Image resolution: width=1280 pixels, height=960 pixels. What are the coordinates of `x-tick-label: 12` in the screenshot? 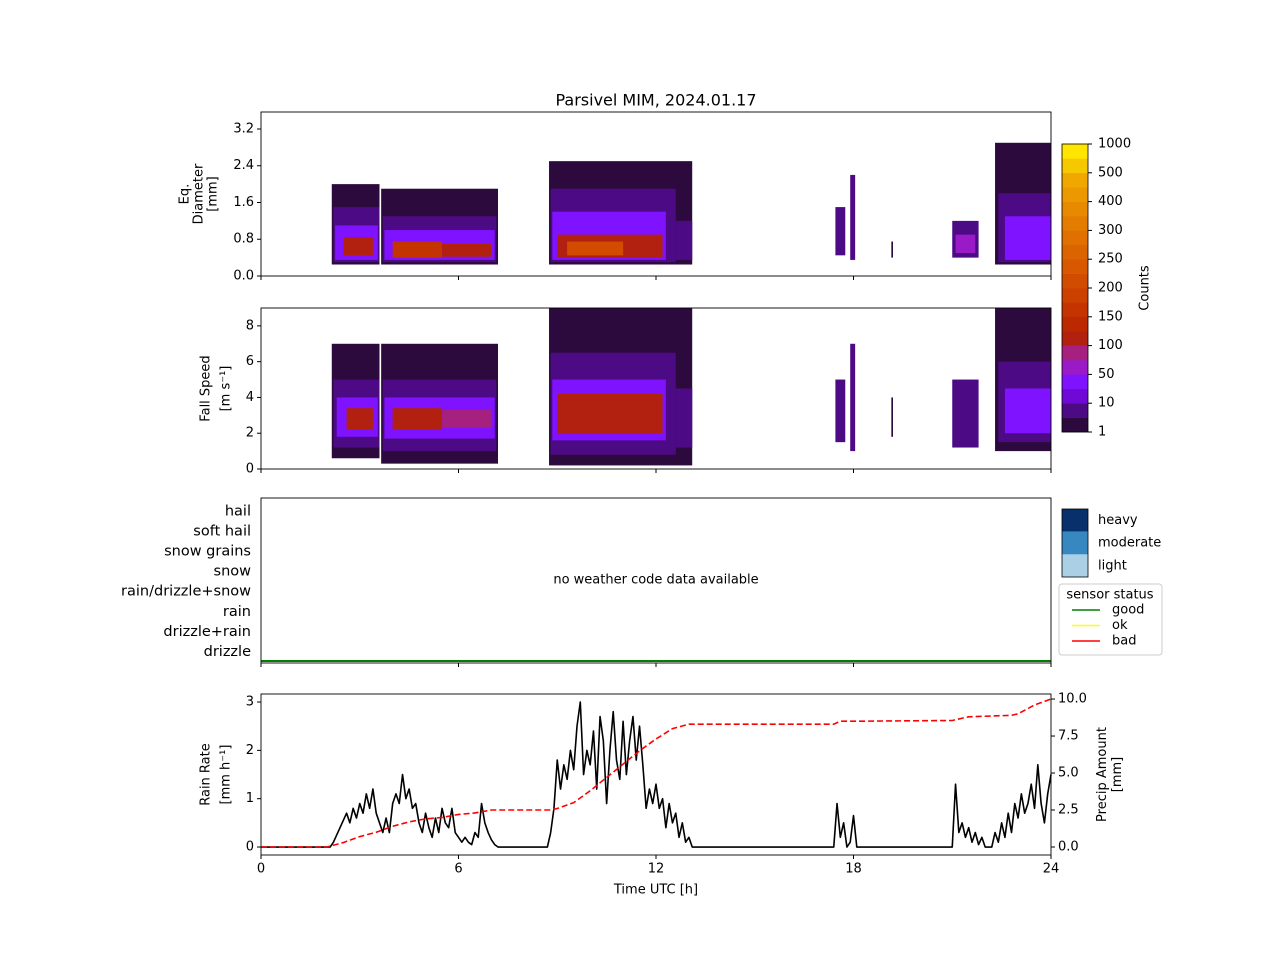 It's located at (656, 869).